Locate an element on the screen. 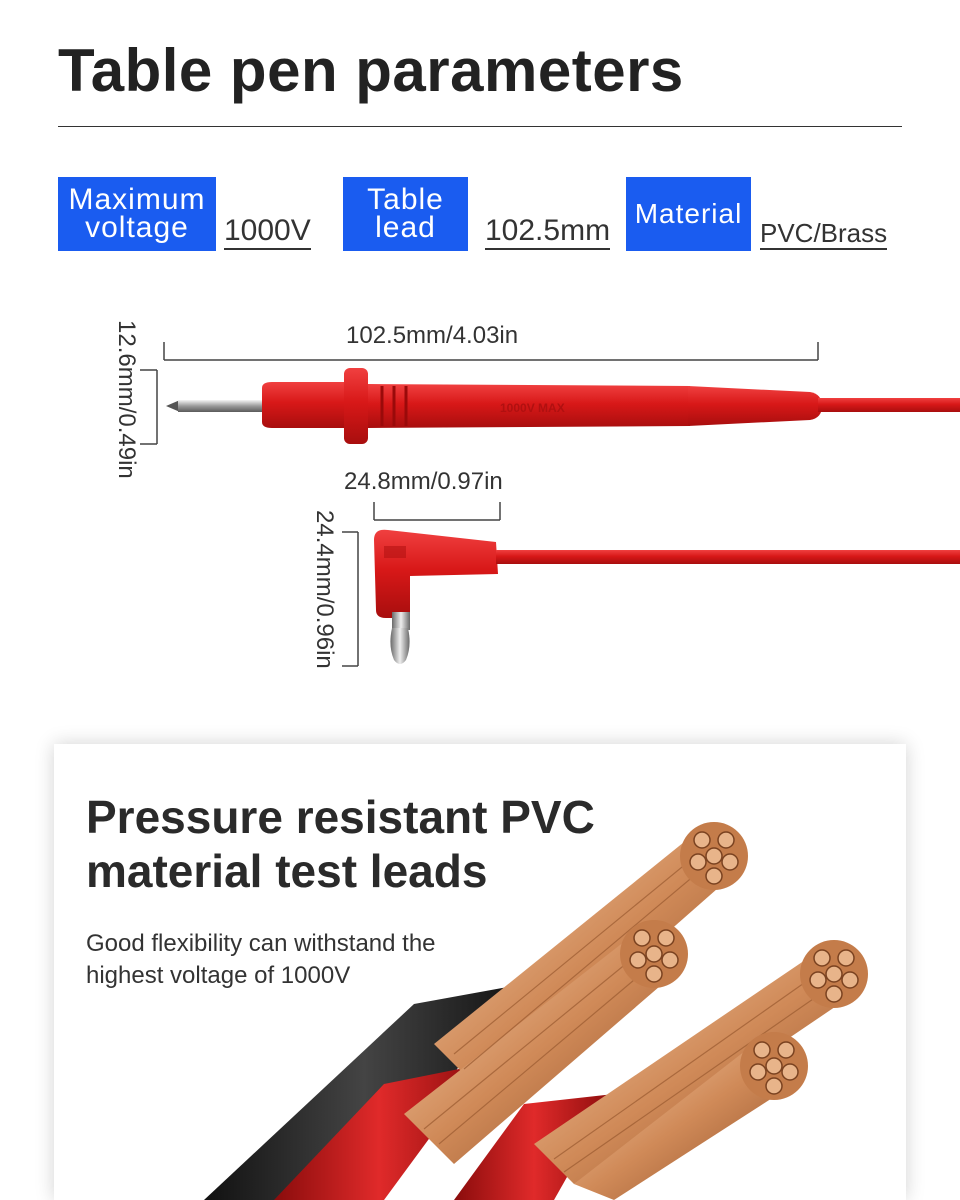 This screenshot has height=1200, width=960. spec-badge-maximum-voltage: Maximum voltage is located at coordinates (137, 214).